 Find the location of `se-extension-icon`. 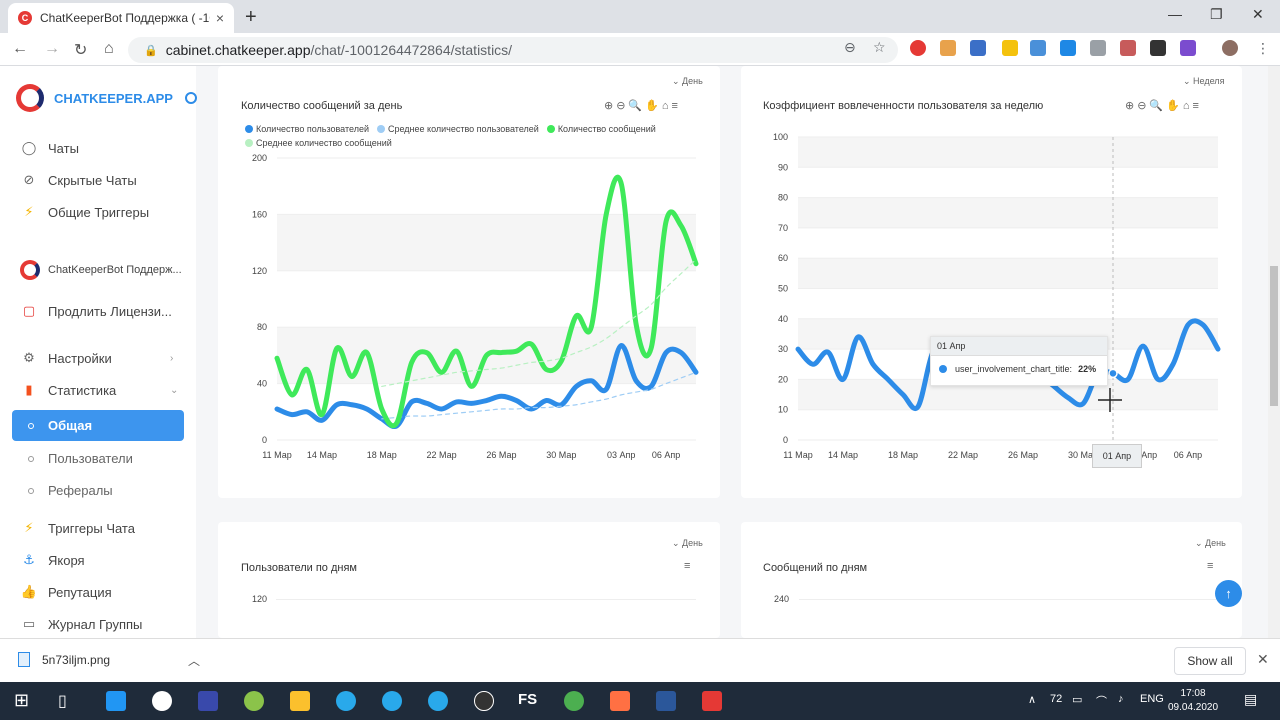

se-extension-icon is located at coordinates (1158, 48).